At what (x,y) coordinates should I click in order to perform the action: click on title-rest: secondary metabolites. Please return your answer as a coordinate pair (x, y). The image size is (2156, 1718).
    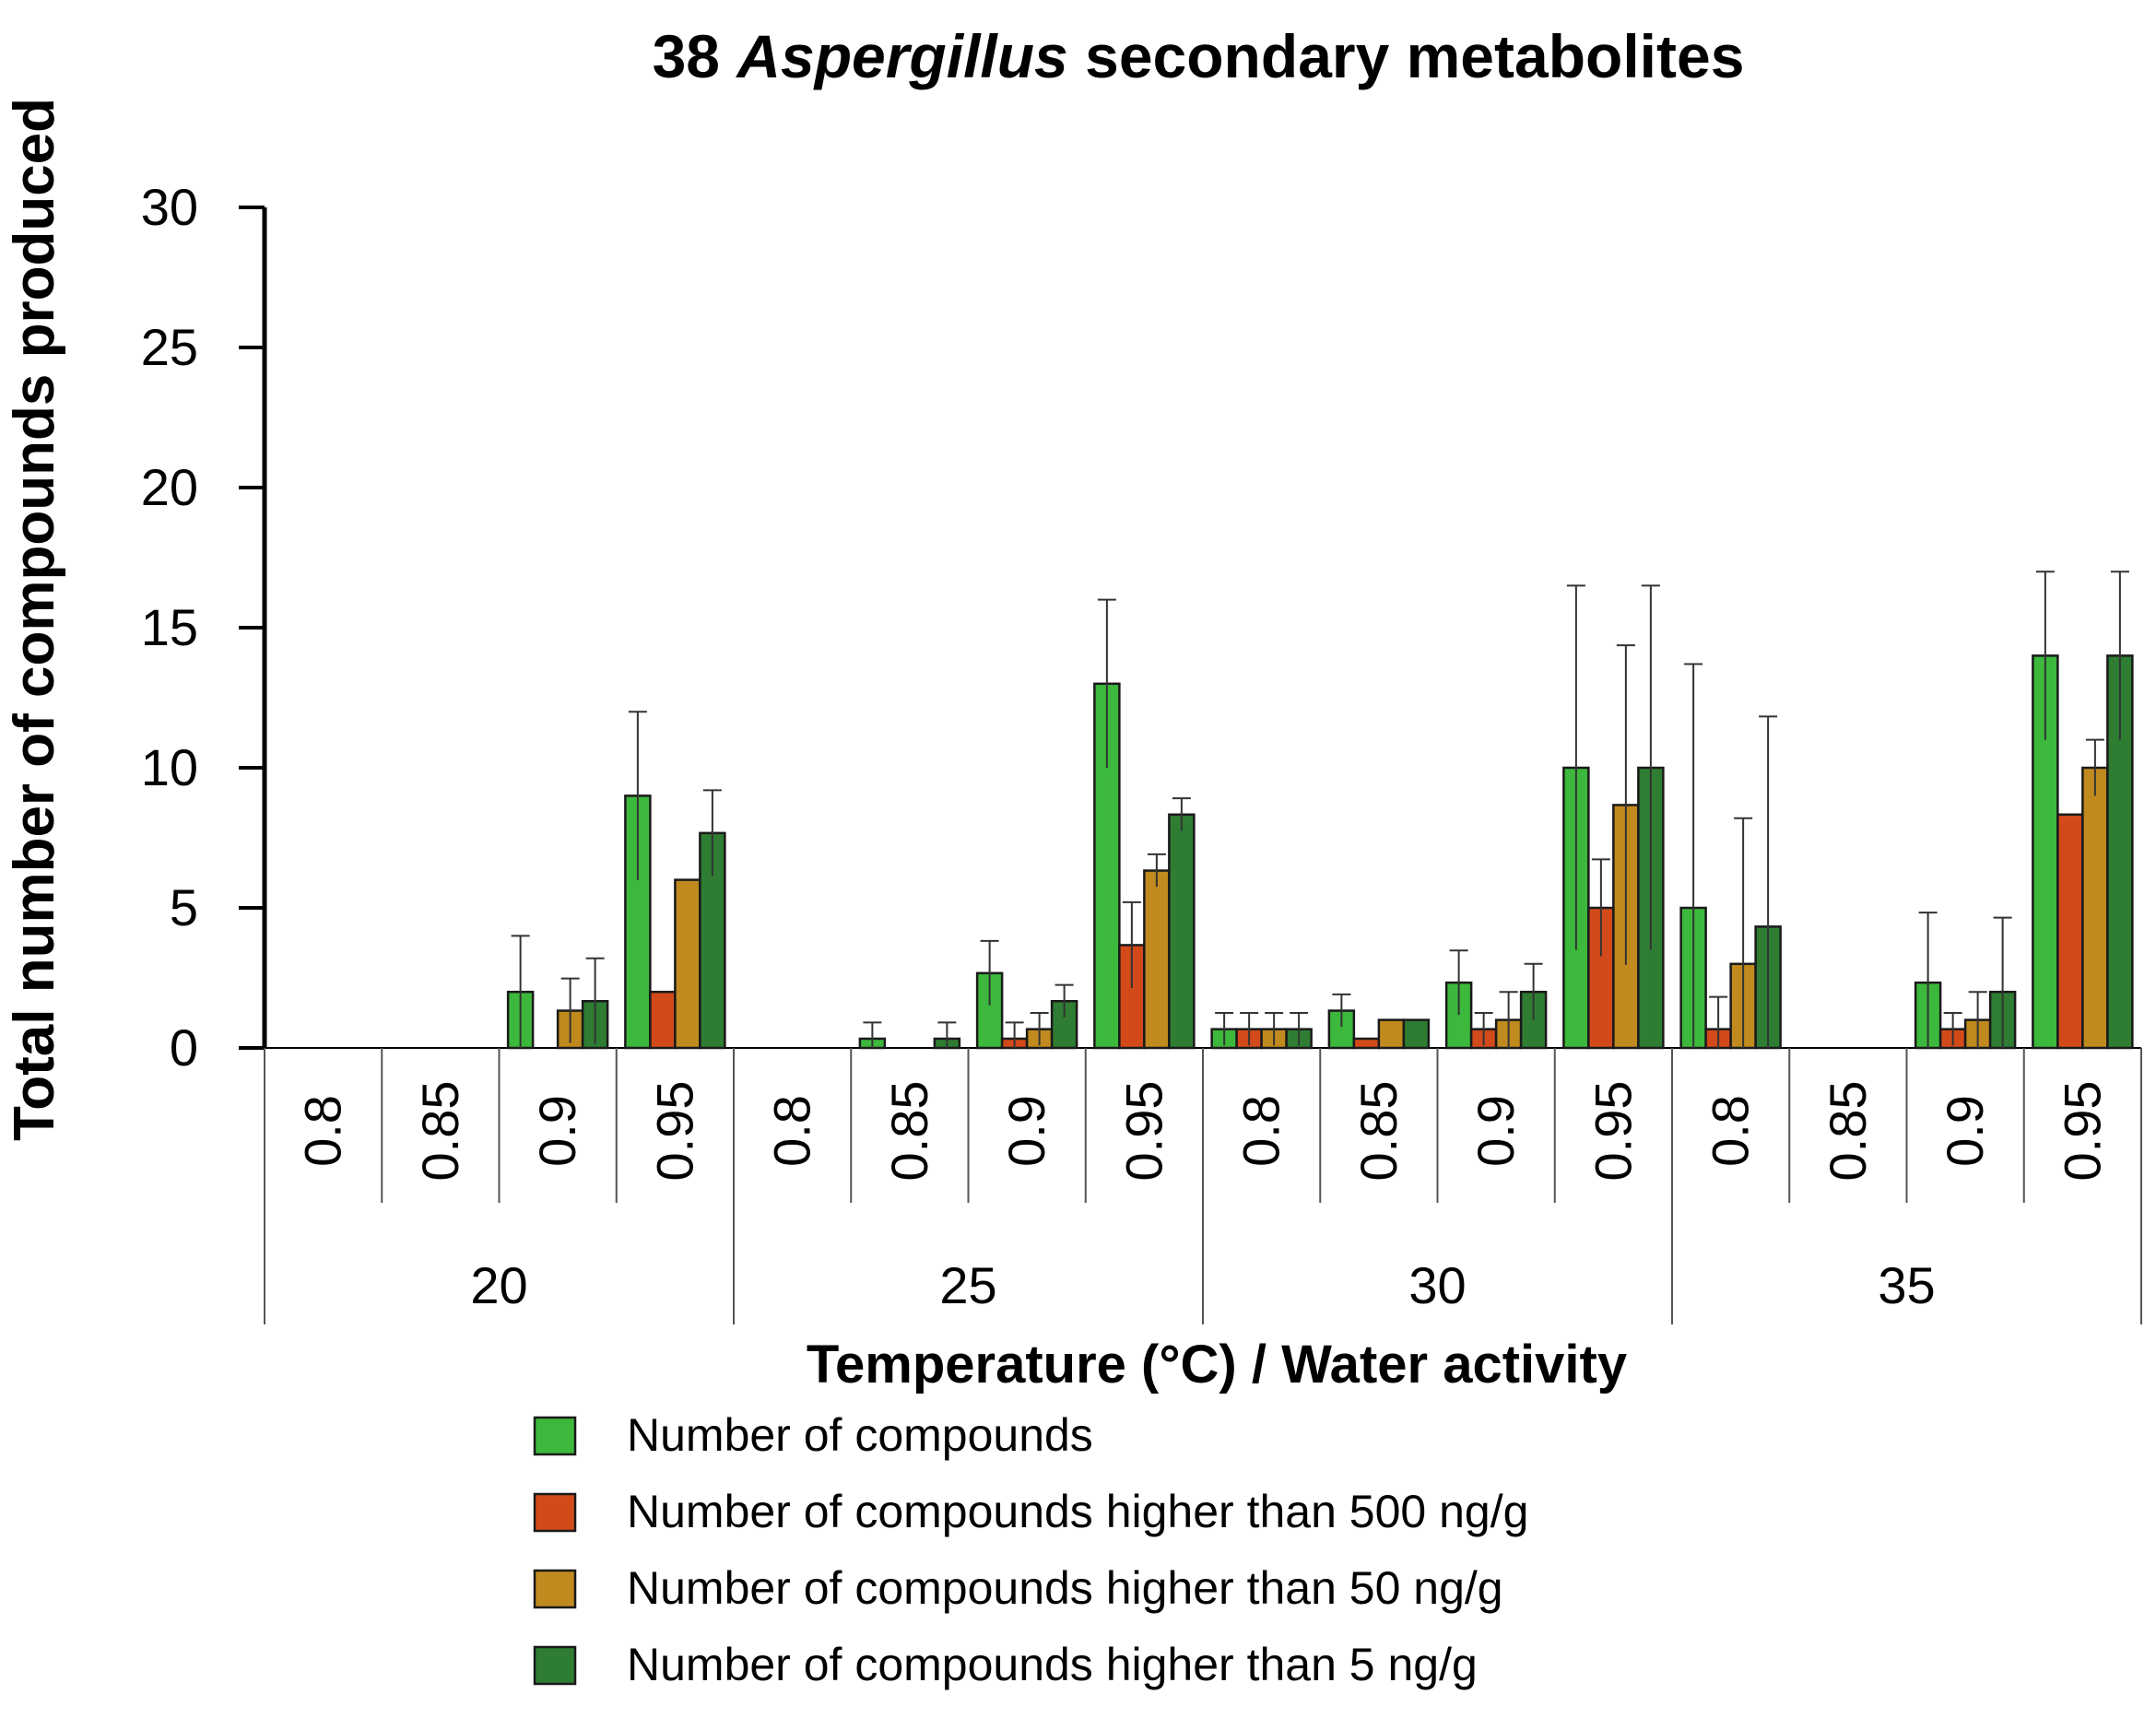
    Looking at the image, I should click on (1414, 56).